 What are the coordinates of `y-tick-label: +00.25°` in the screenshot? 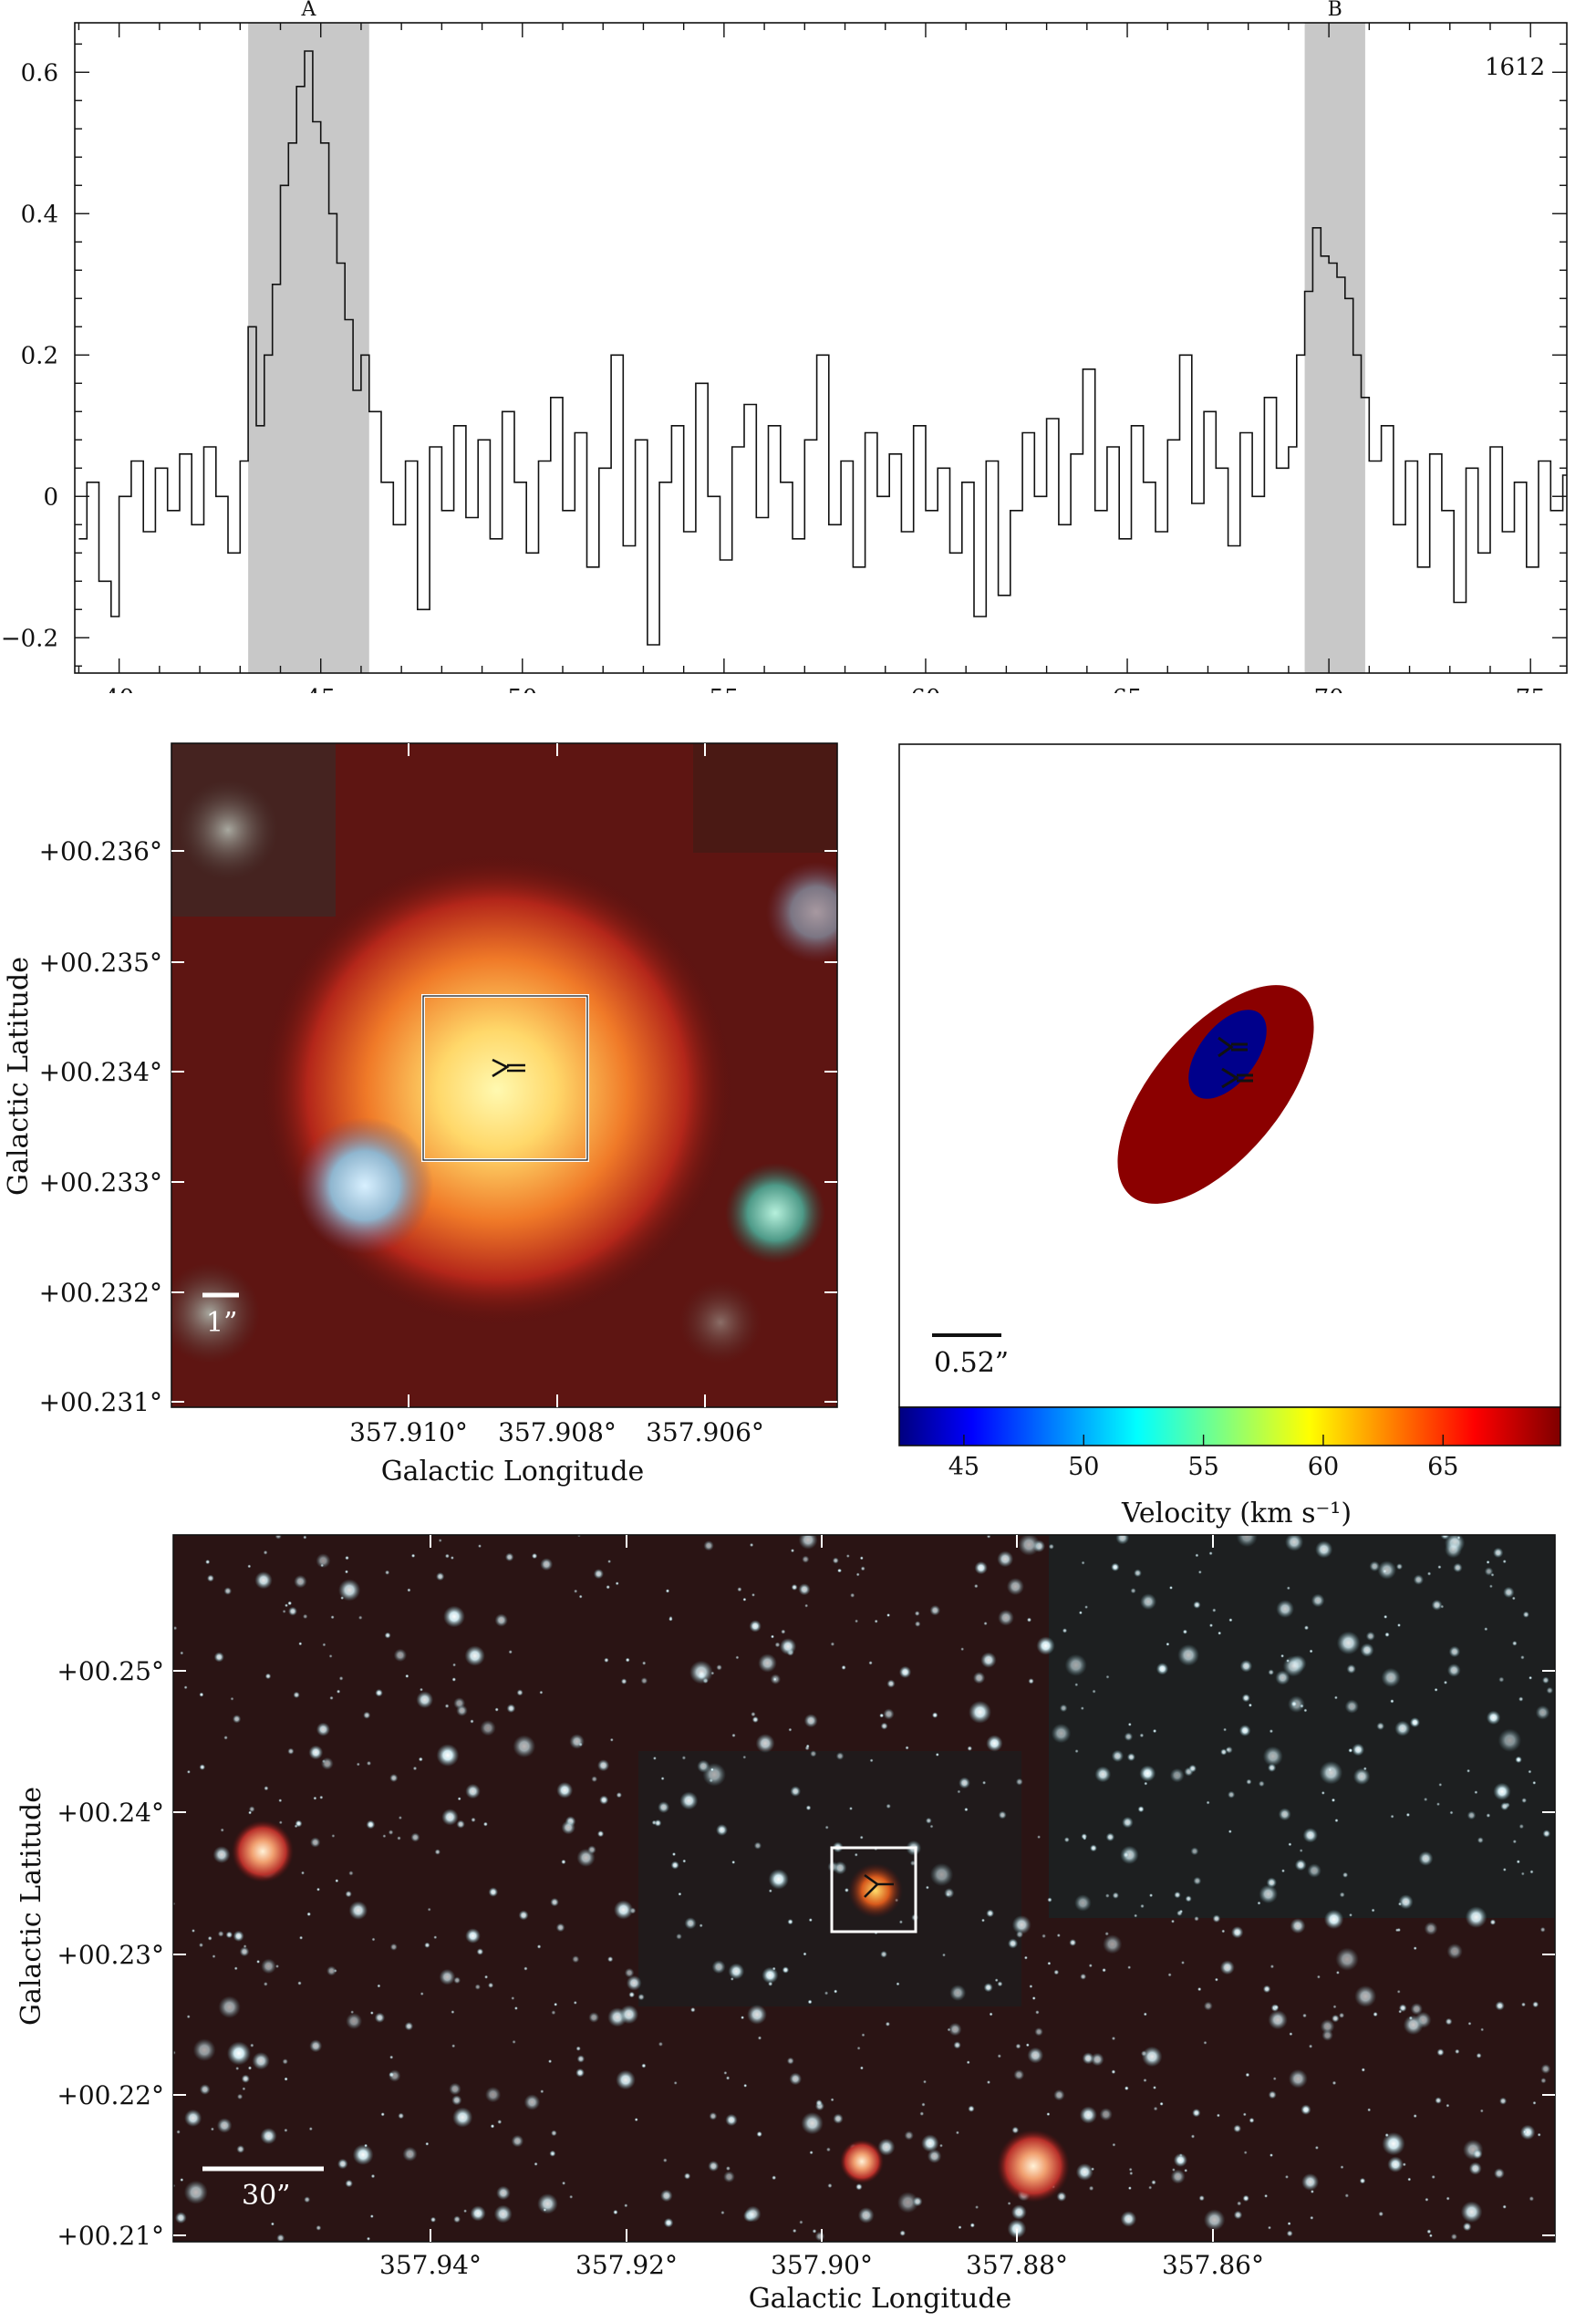 It's located at (111, 1671).